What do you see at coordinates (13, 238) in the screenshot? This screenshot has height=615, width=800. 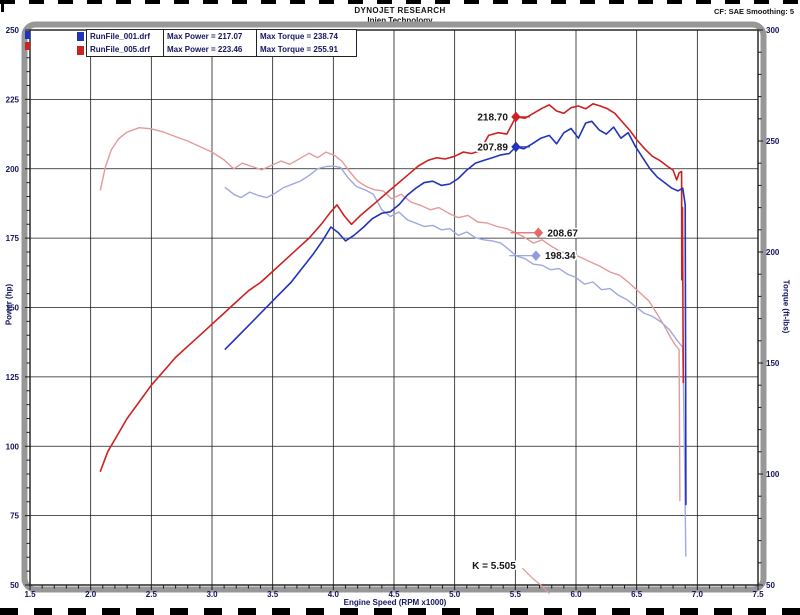 I see `svg-text: 175` at bounding box center [13, 238].